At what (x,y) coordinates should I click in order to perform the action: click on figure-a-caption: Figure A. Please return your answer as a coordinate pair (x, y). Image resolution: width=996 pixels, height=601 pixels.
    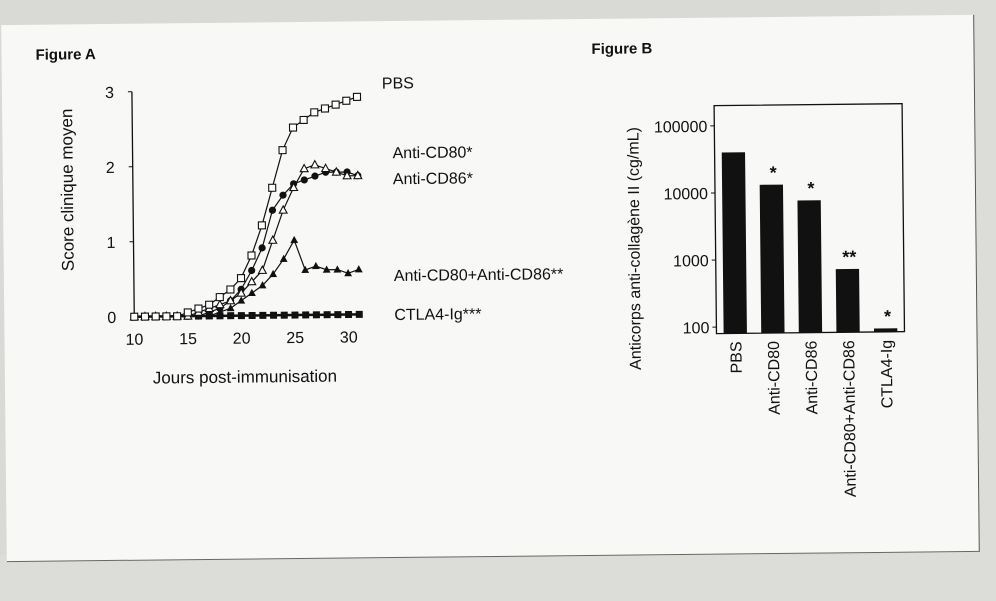
    Looking at the image, I should click on (65, 55).